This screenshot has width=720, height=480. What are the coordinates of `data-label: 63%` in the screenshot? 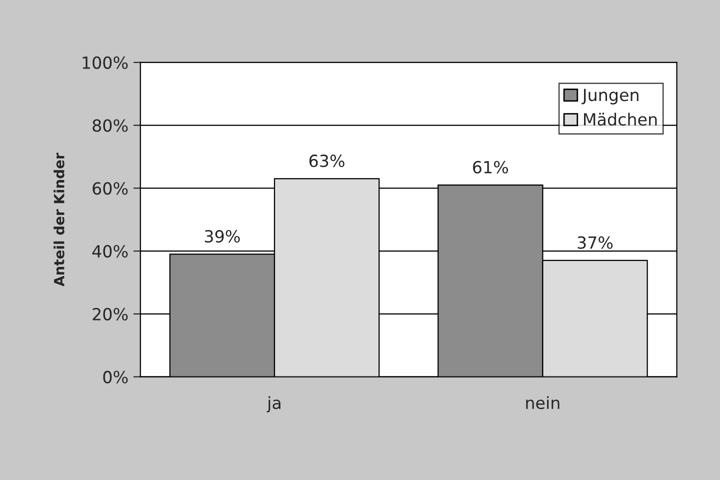 It's located at (326, 161).